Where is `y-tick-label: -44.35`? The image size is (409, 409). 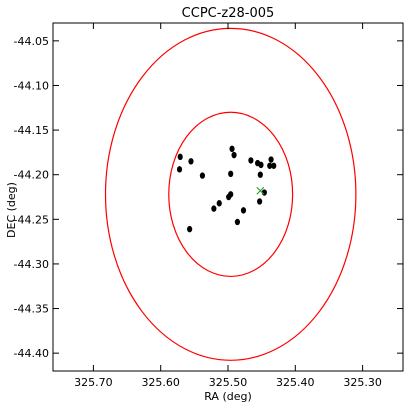 y-tick-label: -44.35 is located at coordinates (31, 309).